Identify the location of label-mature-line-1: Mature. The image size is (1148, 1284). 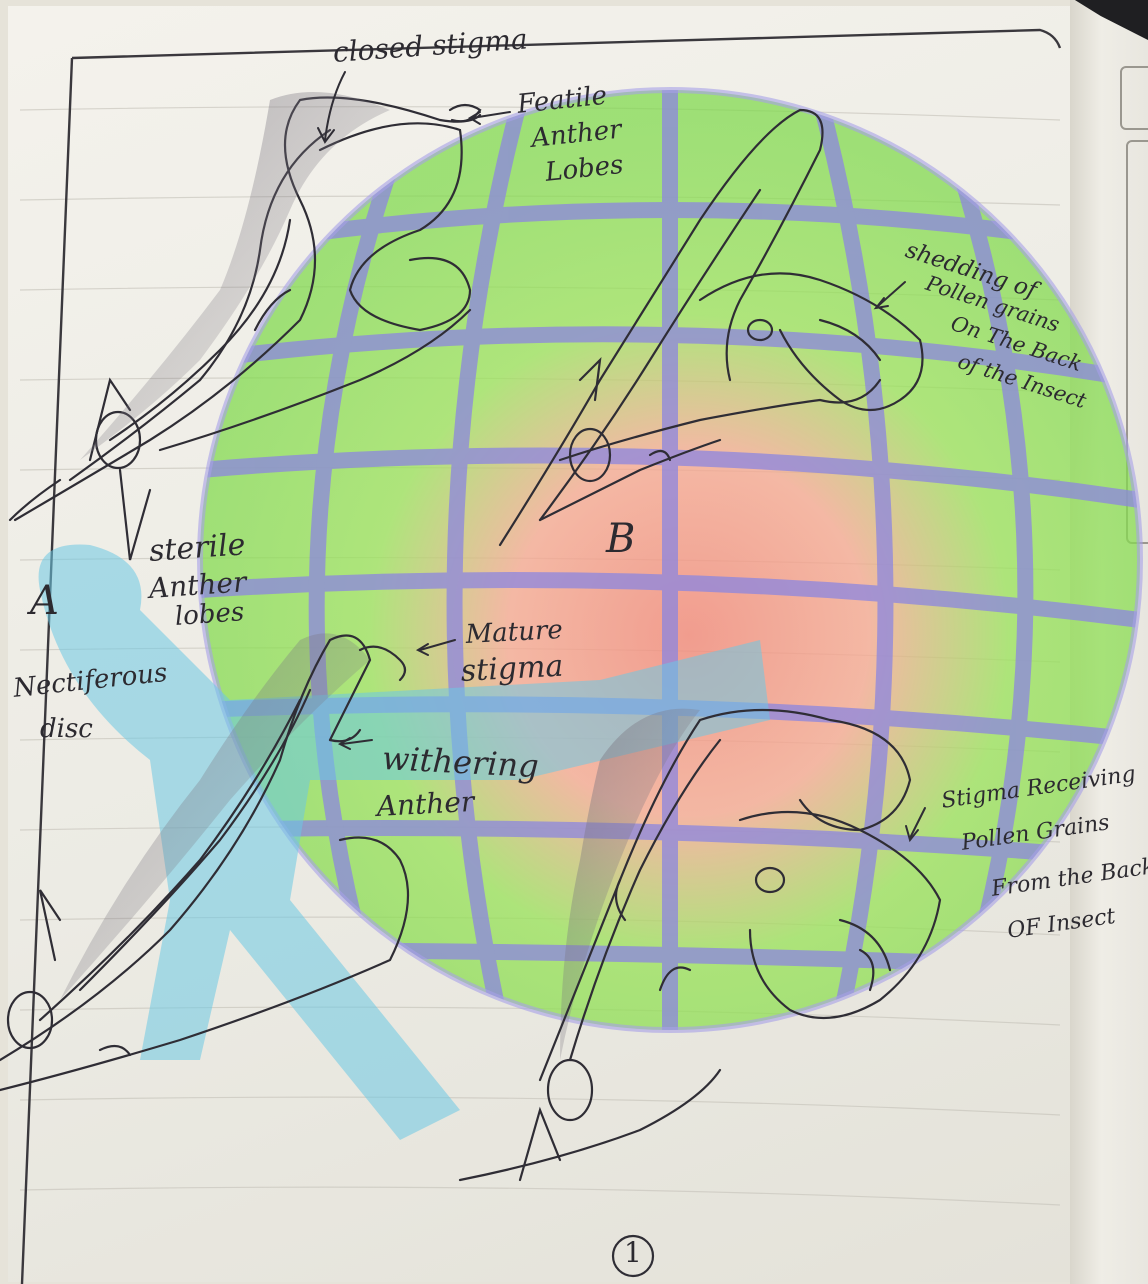
(514, 632).